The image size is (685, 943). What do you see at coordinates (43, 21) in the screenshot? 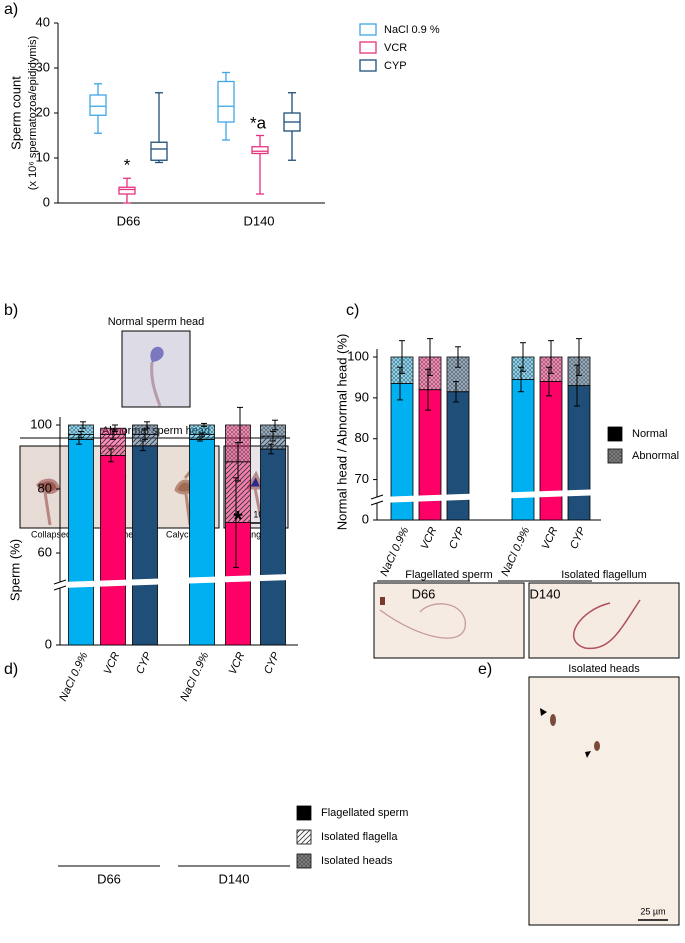
I see `y-tick-label: 40` at bounding box center [43, 21].